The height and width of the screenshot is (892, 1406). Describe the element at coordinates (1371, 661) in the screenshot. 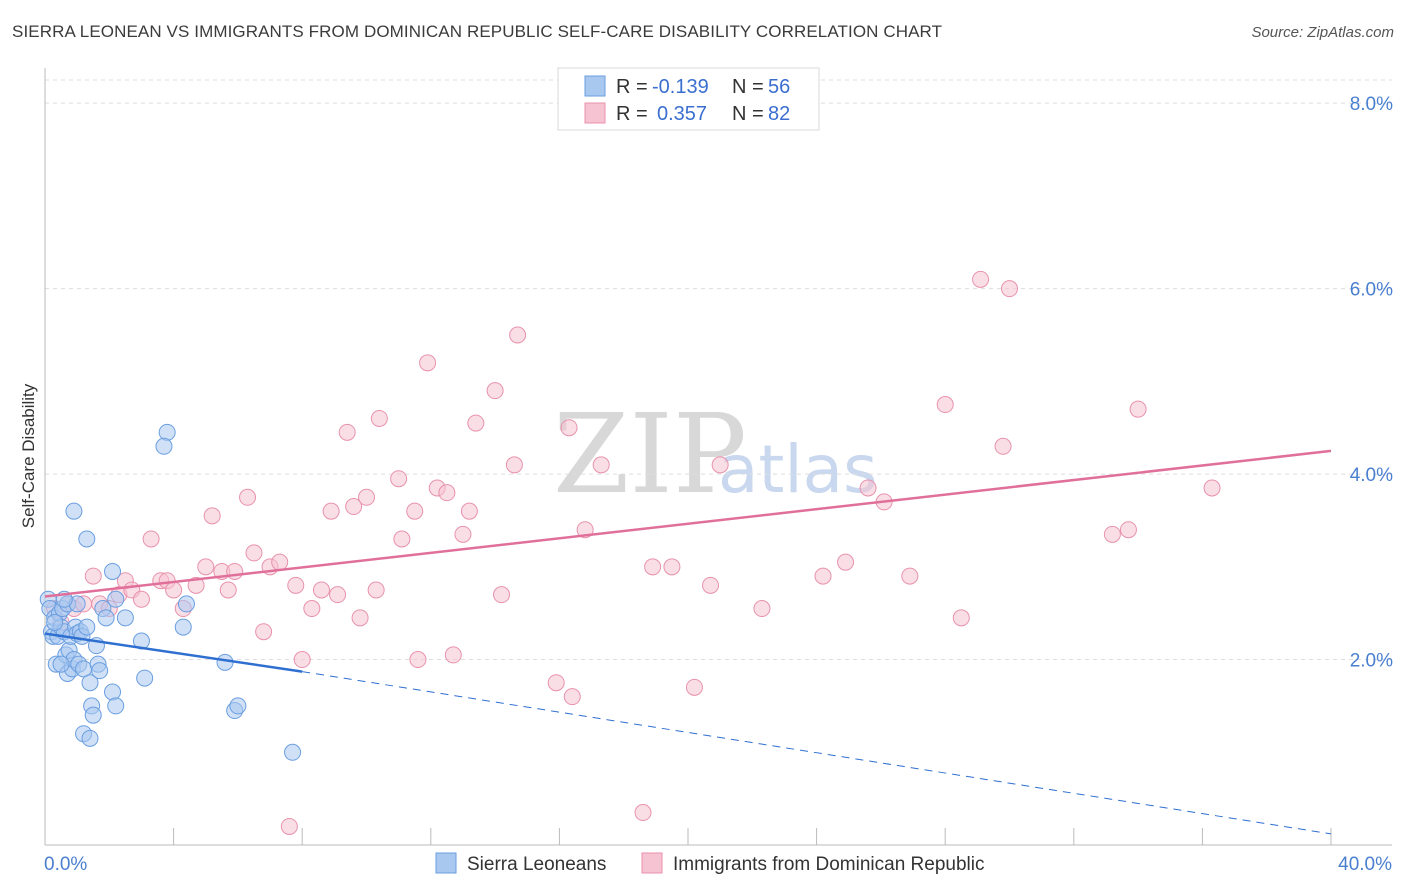

I see `y-tick-label: 2.0%` at that location.